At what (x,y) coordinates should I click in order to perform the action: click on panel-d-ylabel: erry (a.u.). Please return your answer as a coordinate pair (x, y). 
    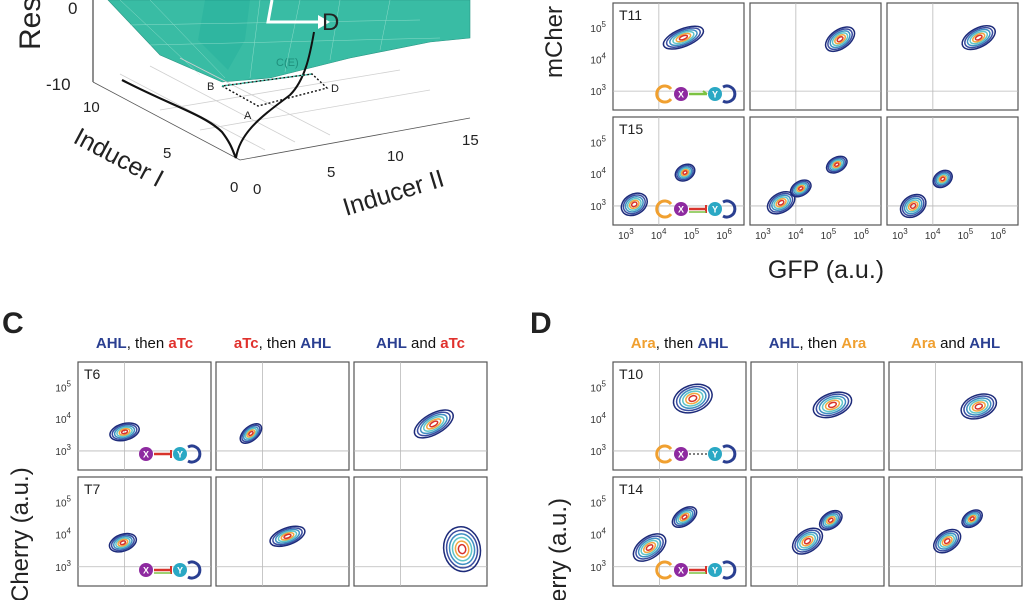
    Looking at the image, I should click on (558, 549).